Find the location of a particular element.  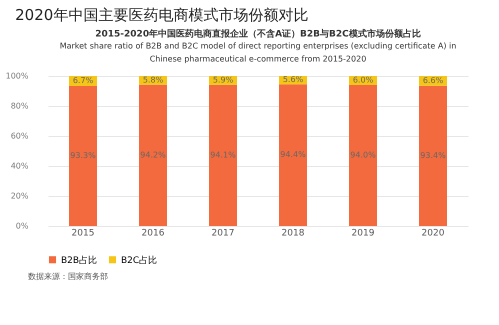

data-label: 6.6% is located at coordinates (433, 80).